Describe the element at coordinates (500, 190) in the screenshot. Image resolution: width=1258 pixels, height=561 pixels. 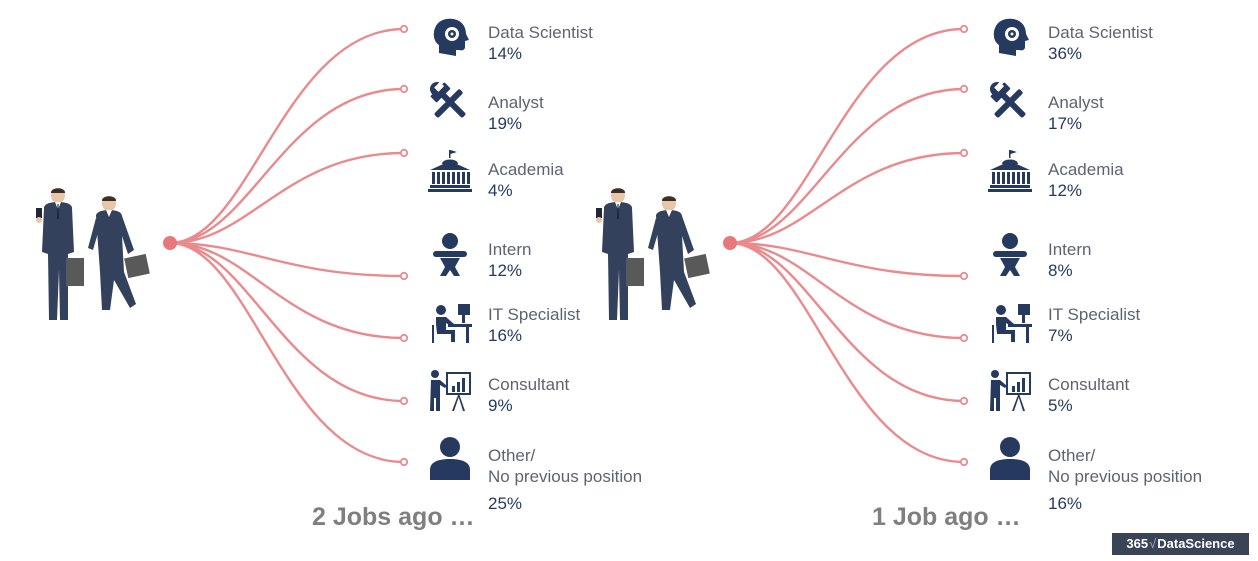
I see `role-percentage: 4%` at that location.